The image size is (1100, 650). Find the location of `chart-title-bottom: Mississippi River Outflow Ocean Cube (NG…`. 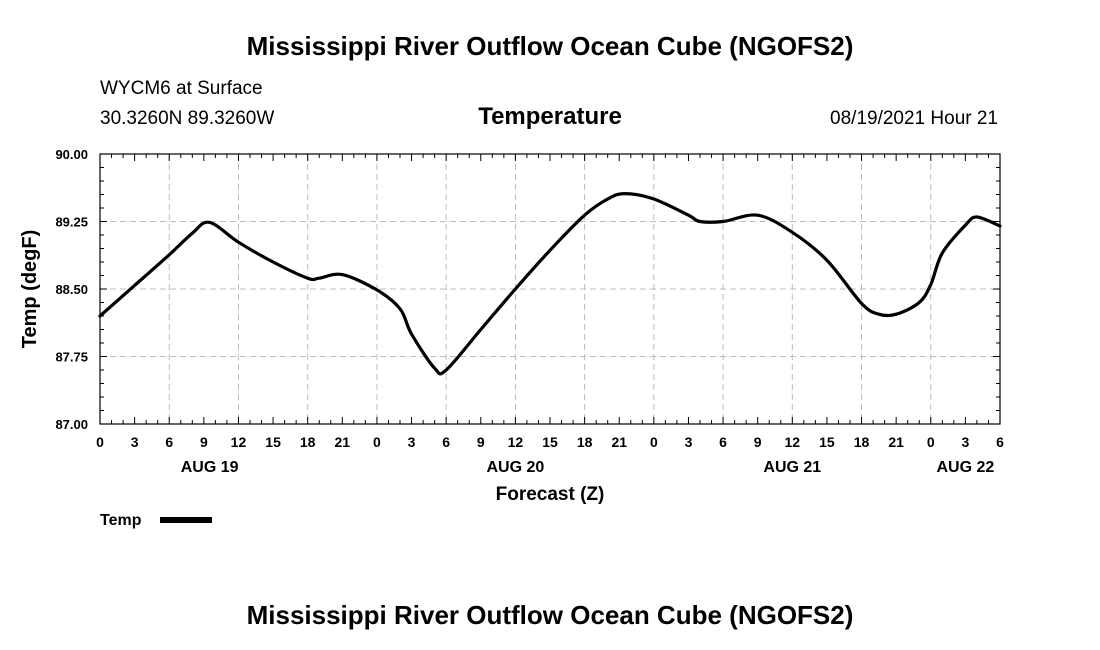

chart-title-bottom: Mississippi River Outflow Ocean Cube (NG… is located at coordinates (550, 615).